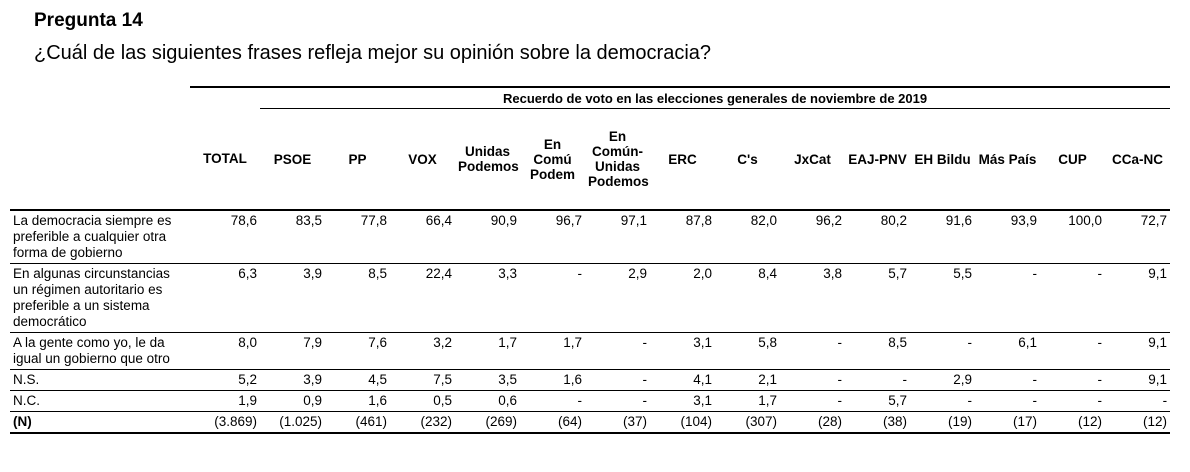 The width and height of the screenshot is (1190, 472). I want to click on cell: (64), so click(552, 422).